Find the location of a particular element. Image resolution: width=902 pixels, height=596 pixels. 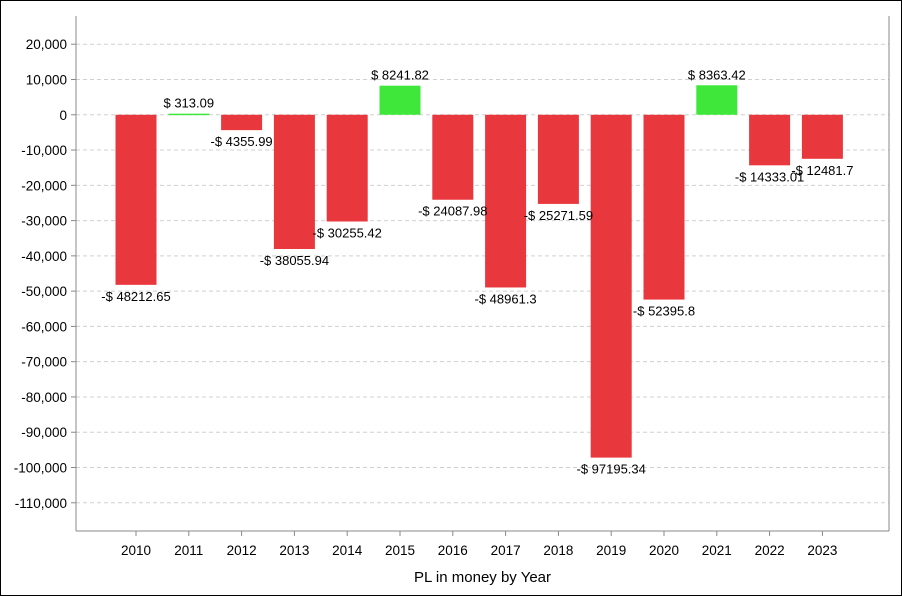

y-tick-label: 0 is located at coordinates (63, 115).